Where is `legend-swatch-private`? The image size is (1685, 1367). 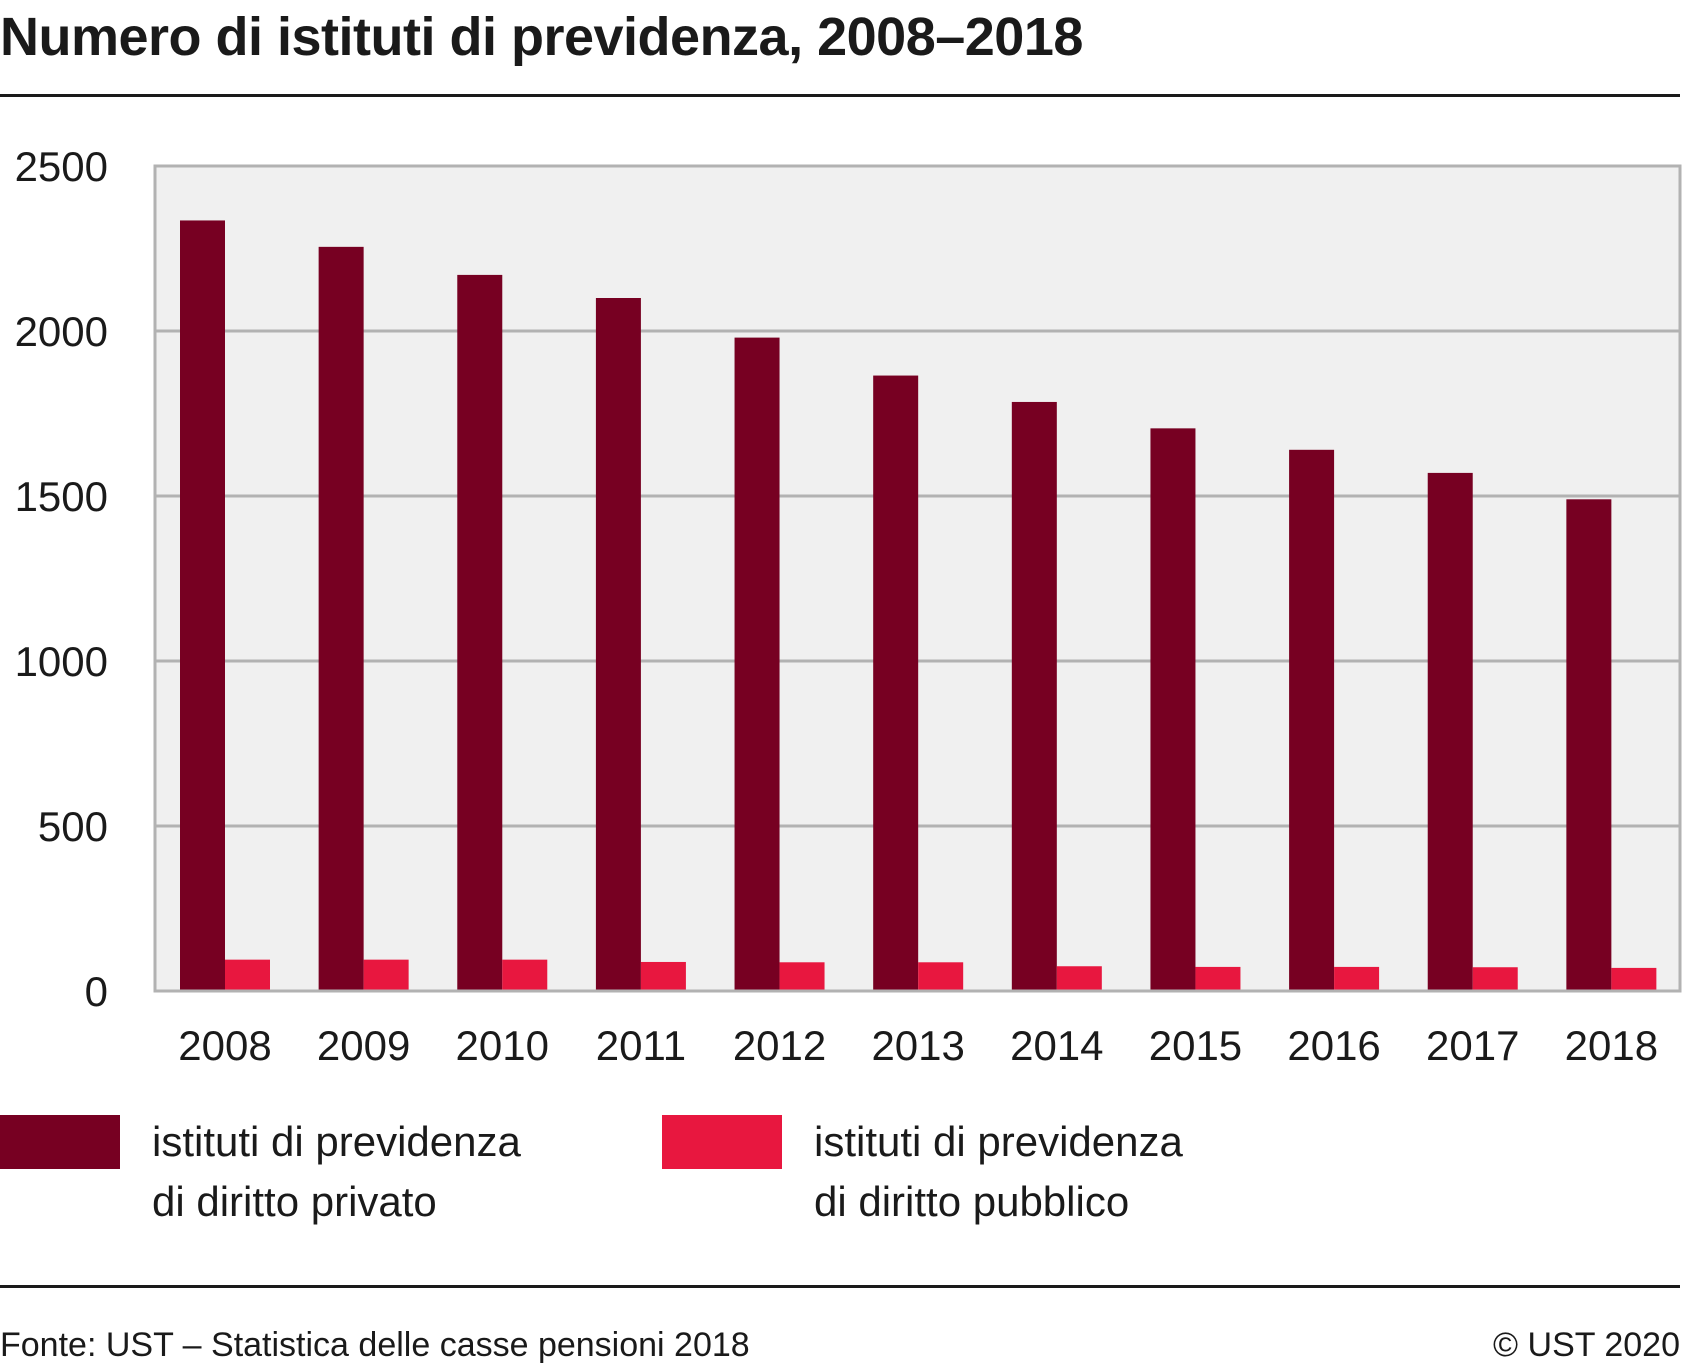 legend-swatch-private is located at coordinates (60, 1142).